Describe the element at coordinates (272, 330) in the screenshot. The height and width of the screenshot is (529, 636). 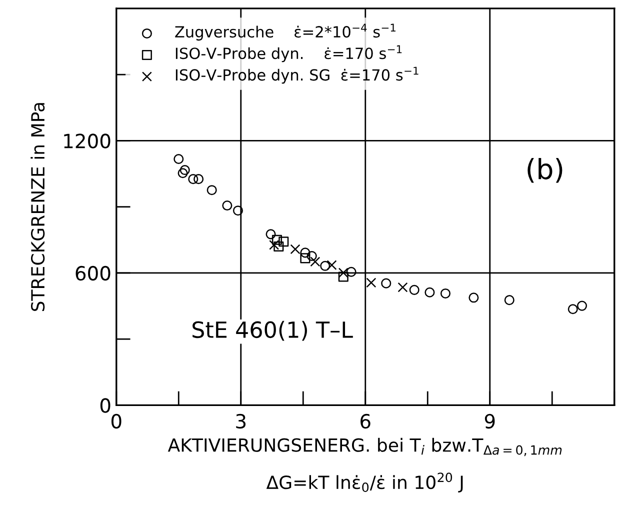
I see `annotation: StE 460(1) T–L` at that location.